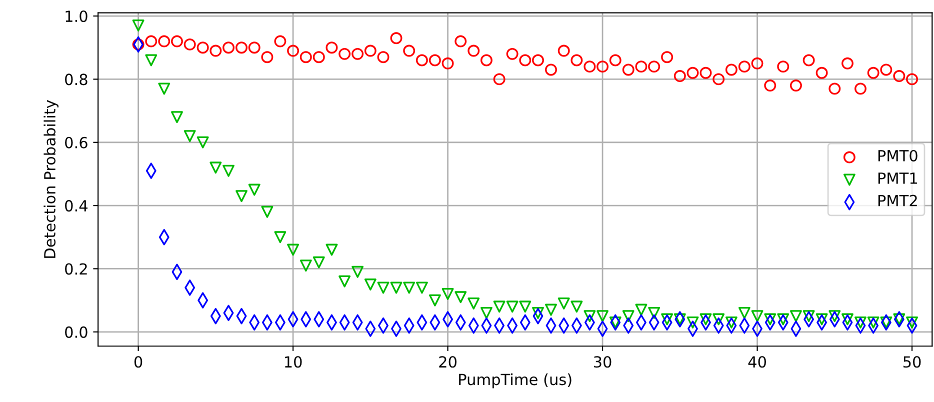 The image size is (934, 402). Describe the element at coordinates (76, 206) in the screenshot. I see `y-tick-label: 0.4` at that location.